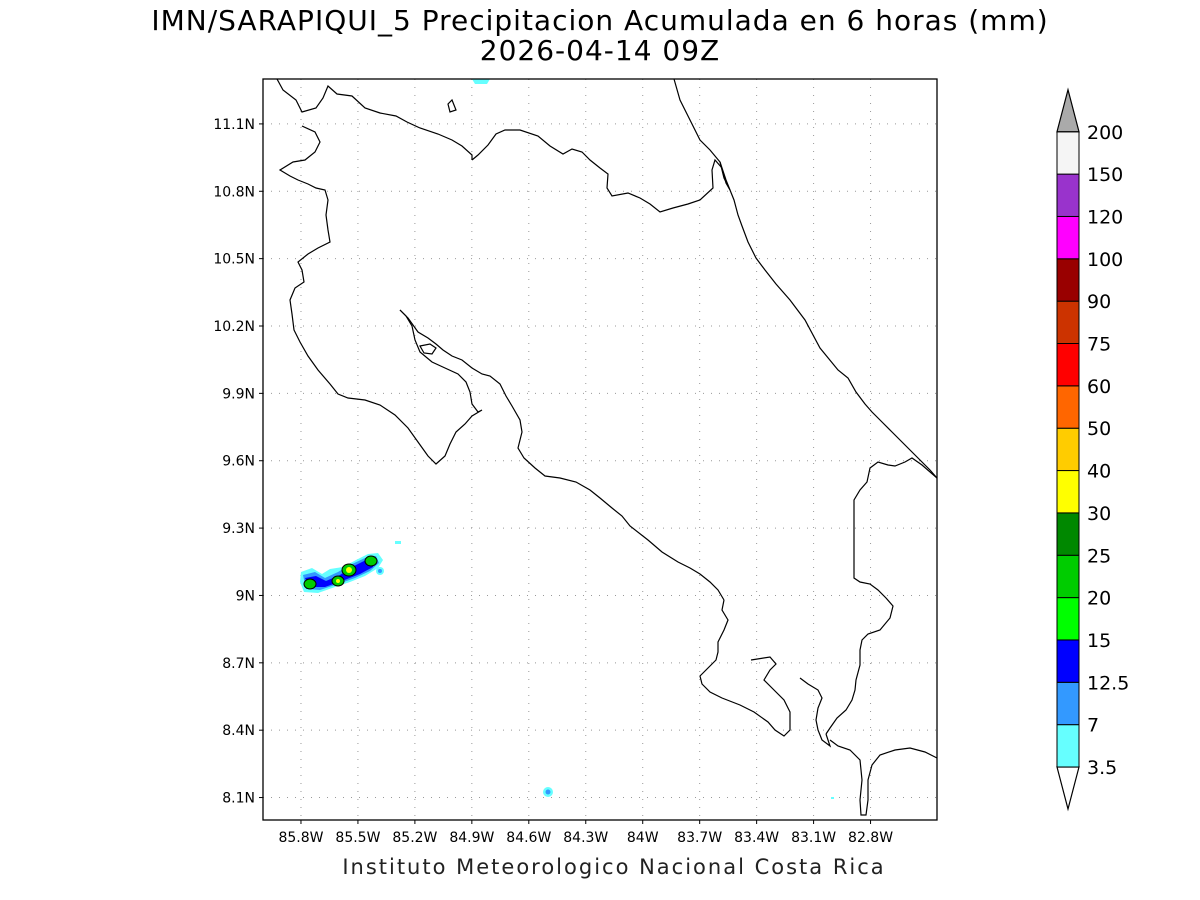 The width and height of the screenshot is (1200, 900). What do you see at coordinates (1099, 345) in the screenshot?
I see `colorbar-label: 75` at bounding box center [1099, 345].